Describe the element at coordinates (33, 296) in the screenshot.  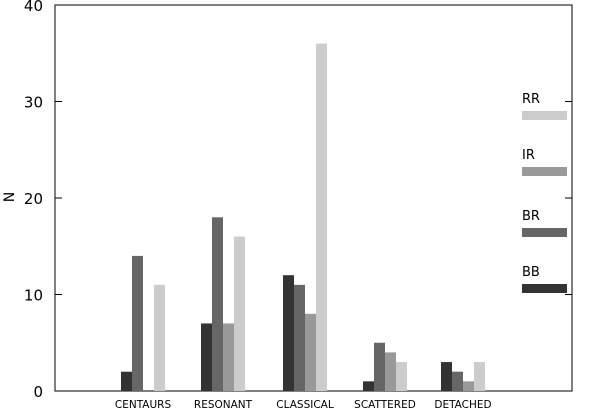
I see `y-tick-label: 10` at that location.